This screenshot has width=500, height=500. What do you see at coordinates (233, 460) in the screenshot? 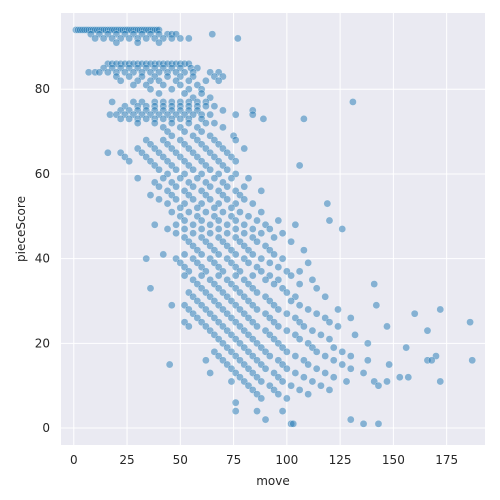
I see `x-tick-label: 75` at bounding box center [233, 460].